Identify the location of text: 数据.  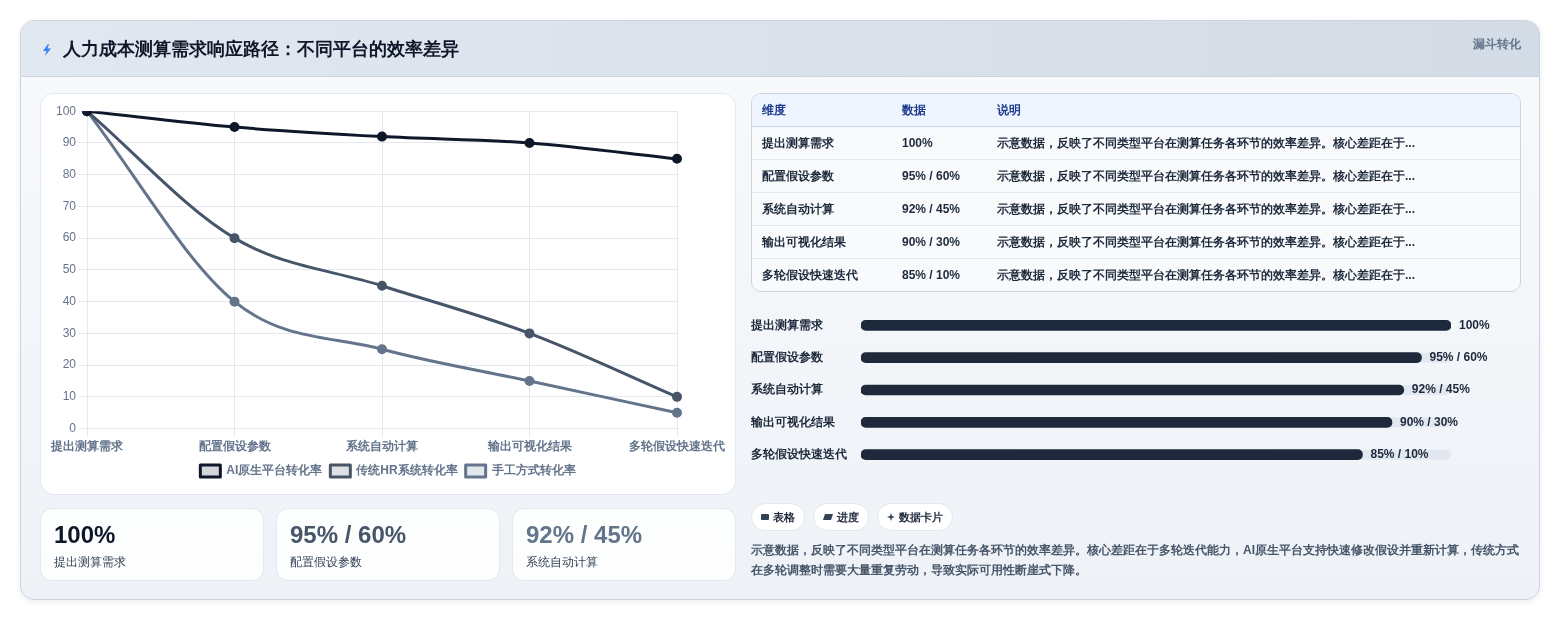
(939, 110).